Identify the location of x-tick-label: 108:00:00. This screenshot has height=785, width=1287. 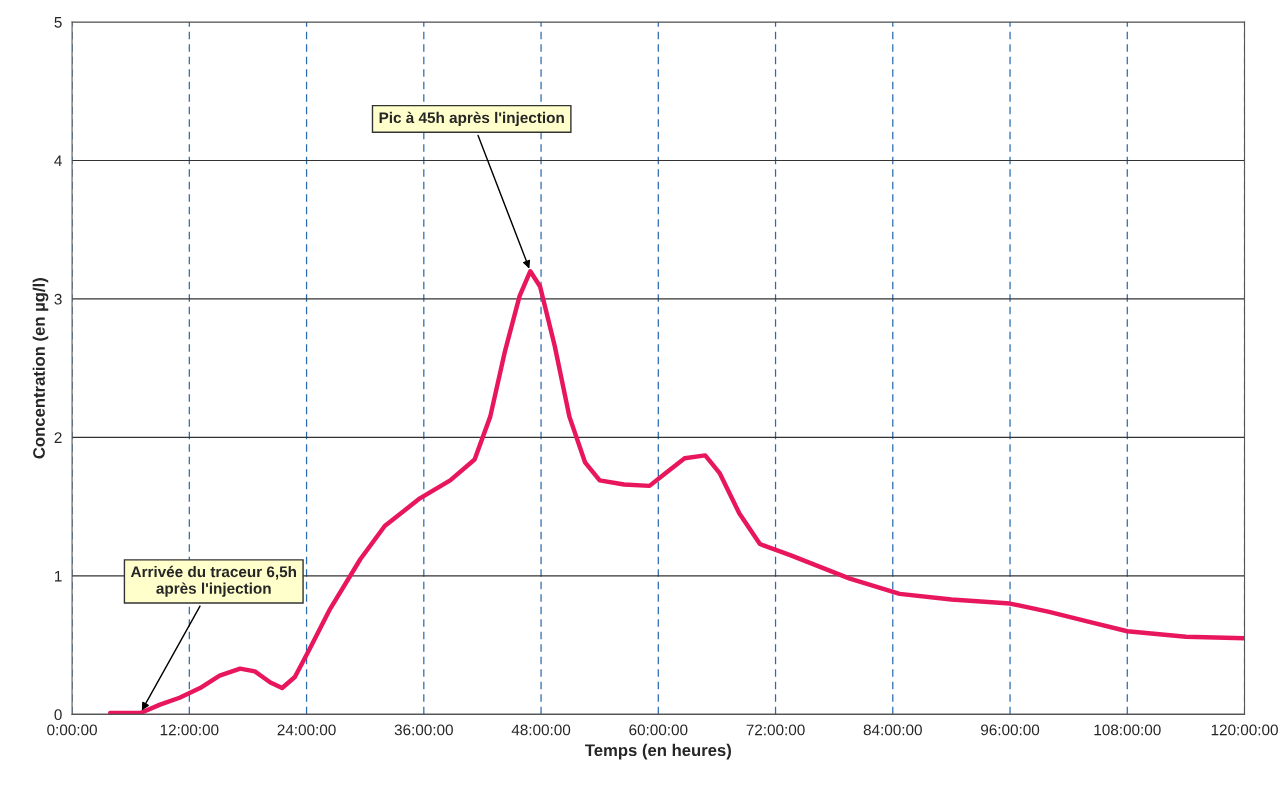
(1127, 730).